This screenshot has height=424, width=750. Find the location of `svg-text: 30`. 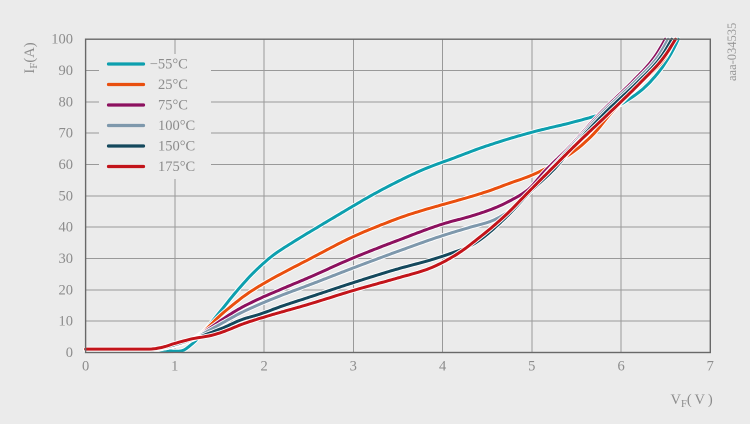

svg-text: 30 is located at coordinates (66, 259).